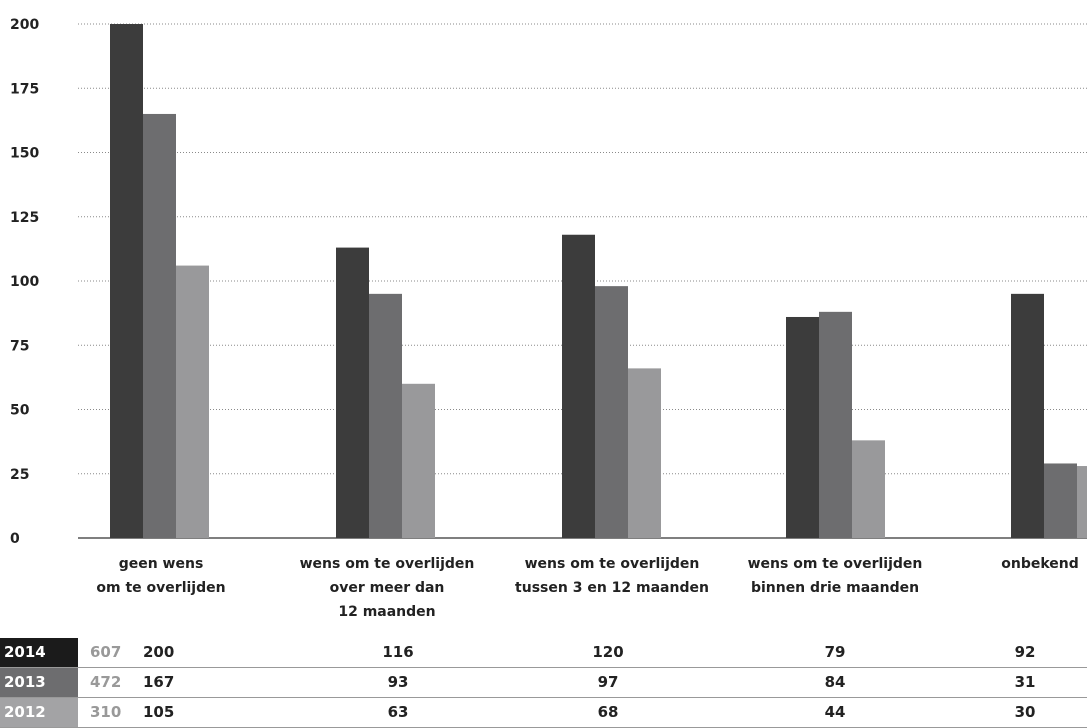  What do you see at coordinates (19, 475) in the screenshot?
I see `y-tick-label: 25` at bounding box center [19, 475].